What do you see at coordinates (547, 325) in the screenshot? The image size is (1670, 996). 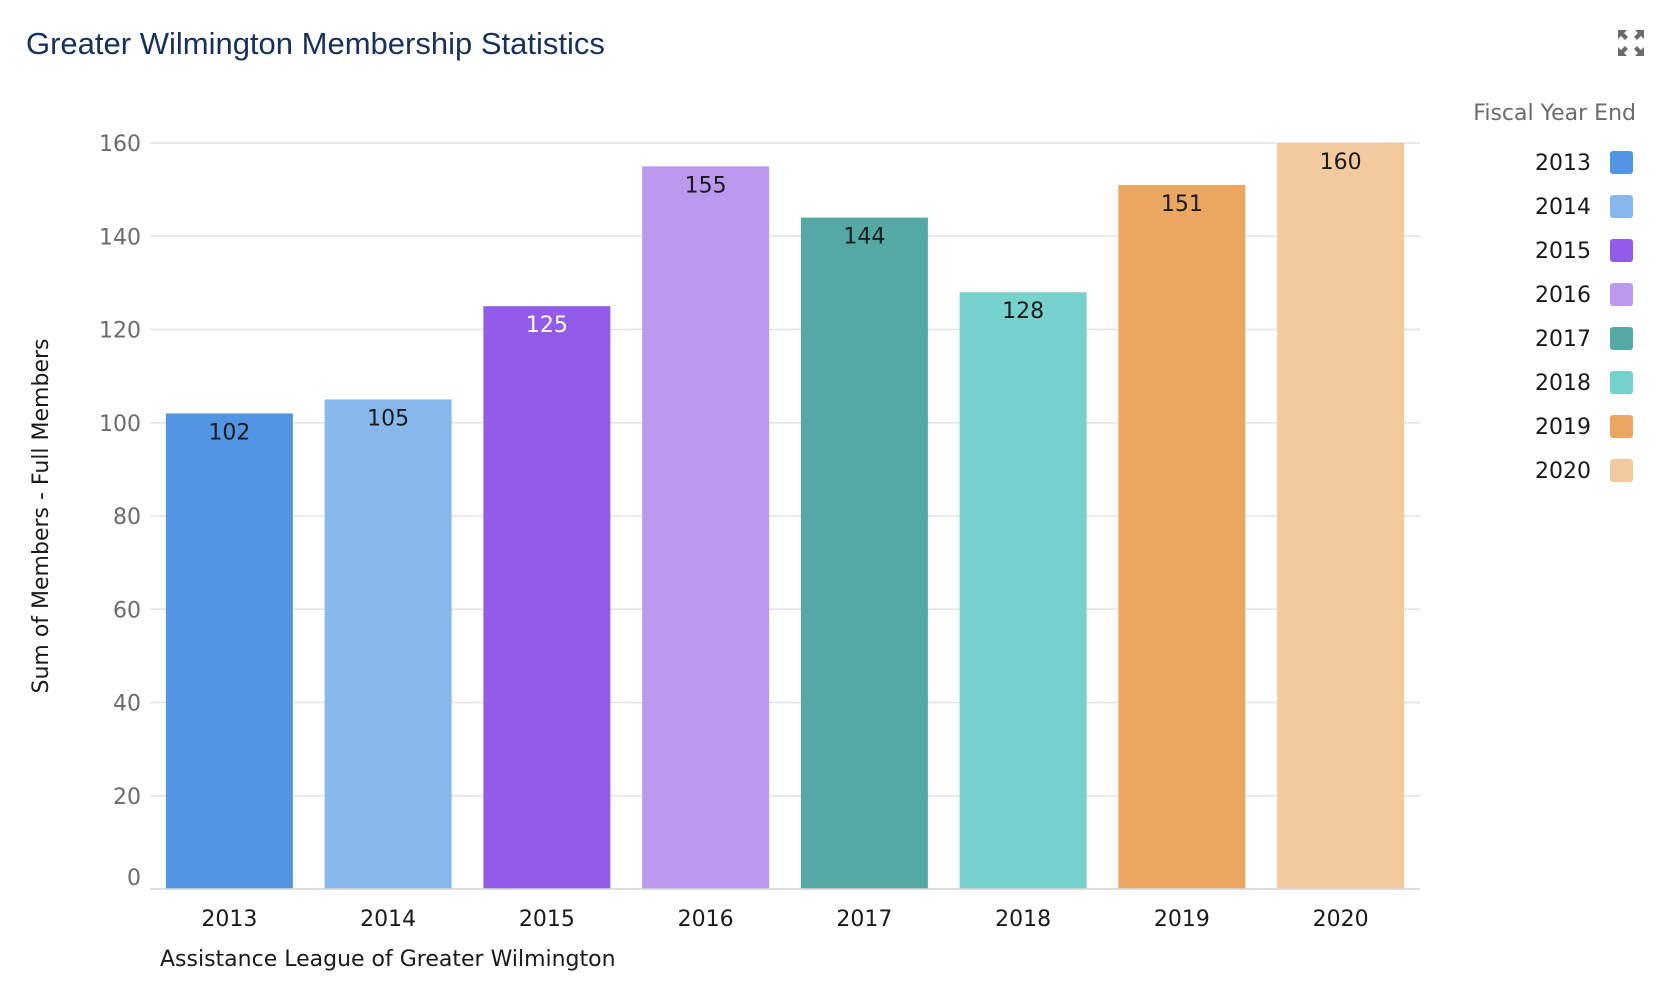 I see `data-label: 125` at bounding box center [547, 325].